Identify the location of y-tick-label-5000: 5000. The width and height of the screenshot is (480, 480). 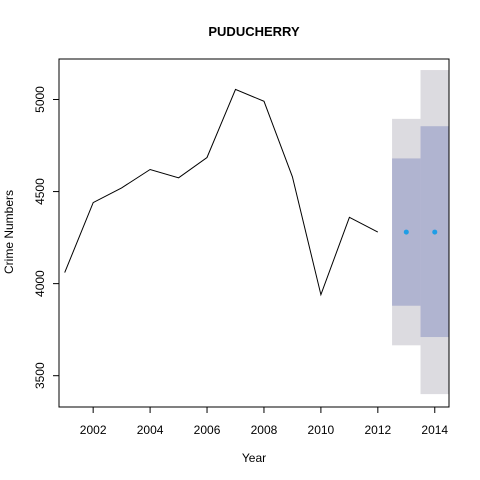
(40, 99).